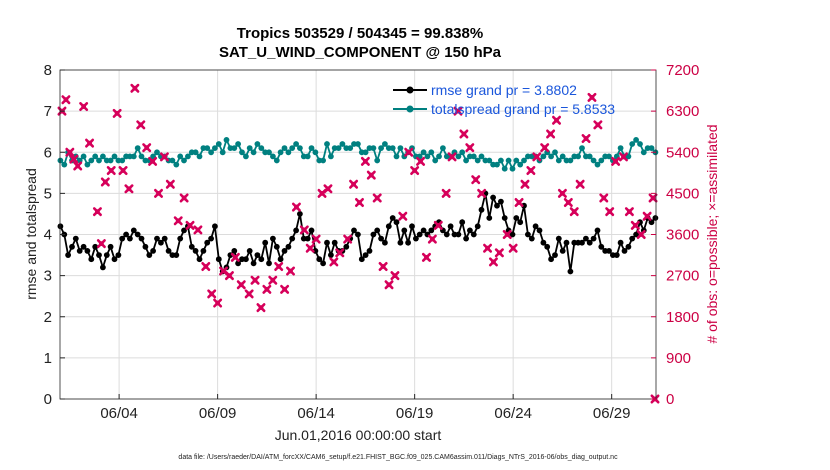 The image size is (830, 470). I want to click on y2-tick-label: 5400, so click(682, 152).